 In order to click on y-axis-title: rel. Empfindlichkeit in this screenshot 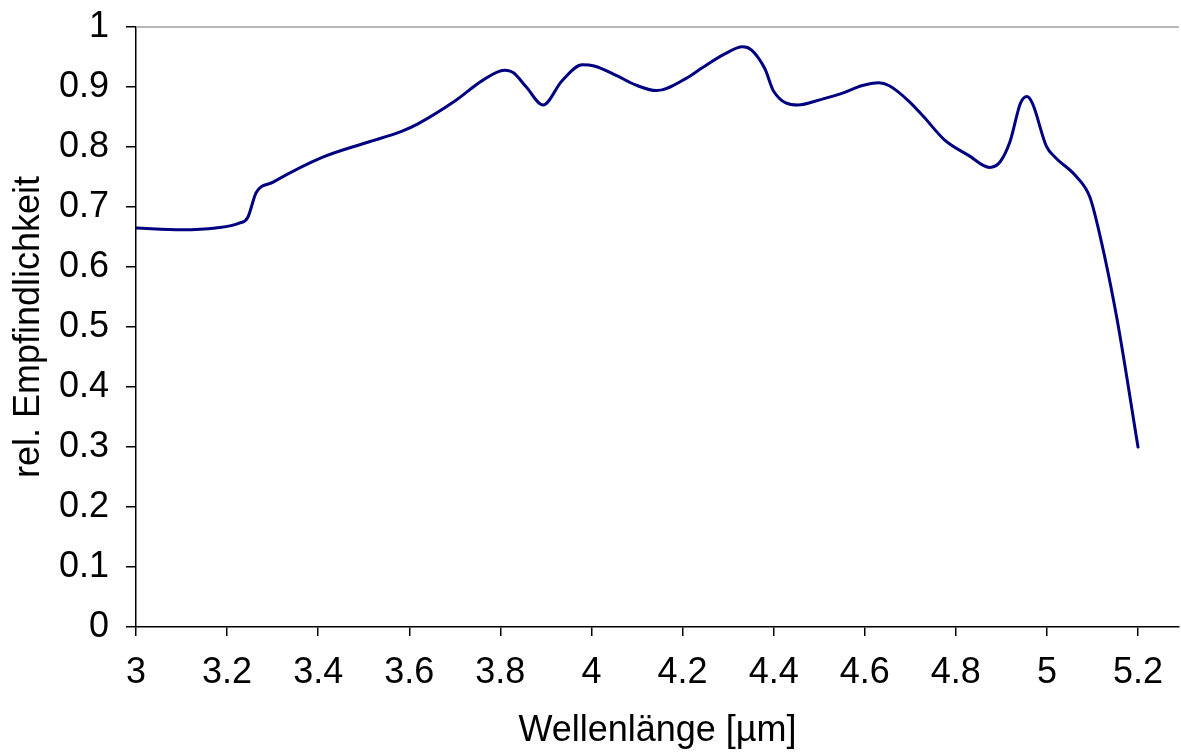, I will do `click(26, 327)`.